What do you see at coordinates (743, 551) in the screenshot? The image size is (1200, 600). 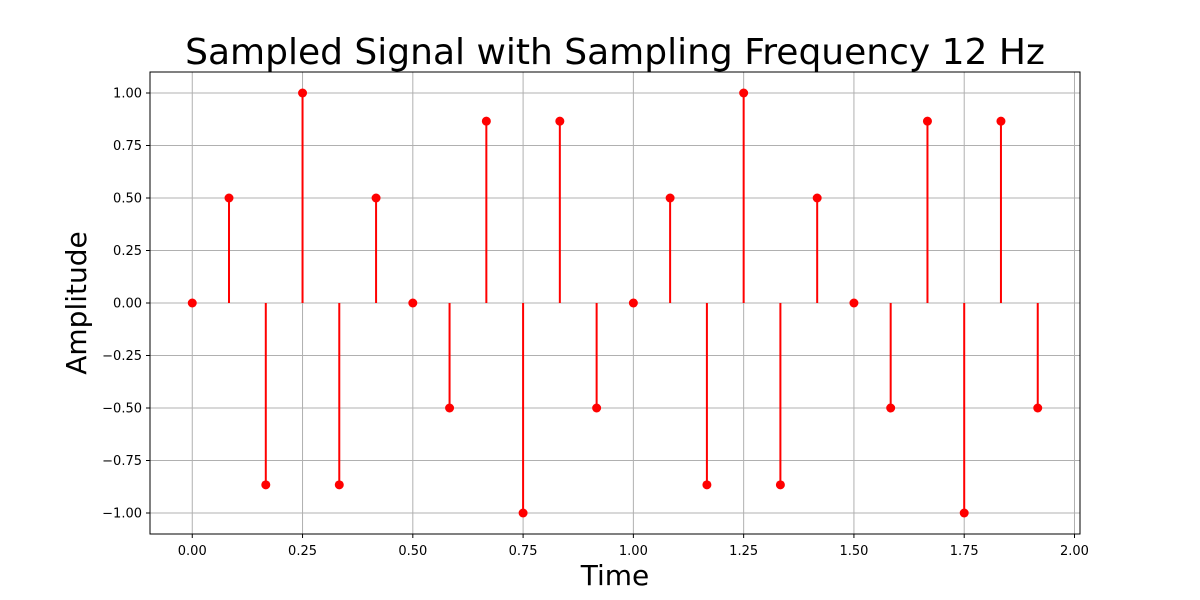 I see `x-tick-label: 1.25` at bounding box center [743, 551].